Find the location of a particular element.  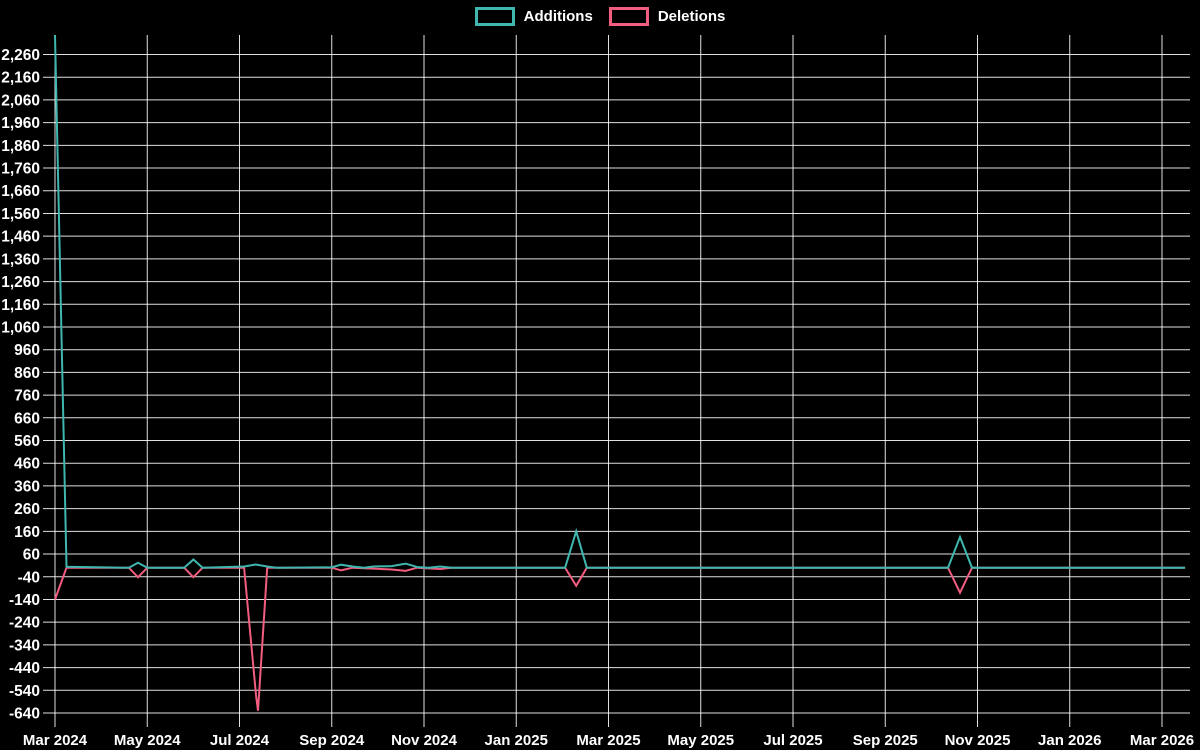

x-tick-label: Mar 2024 is located at coordinates (55, 740).